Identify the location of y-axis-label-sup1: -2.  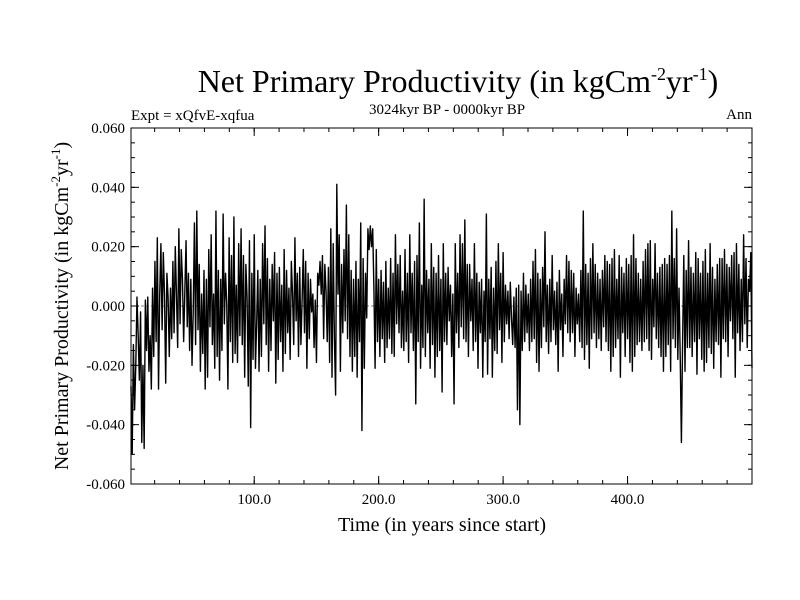
(55, 181).